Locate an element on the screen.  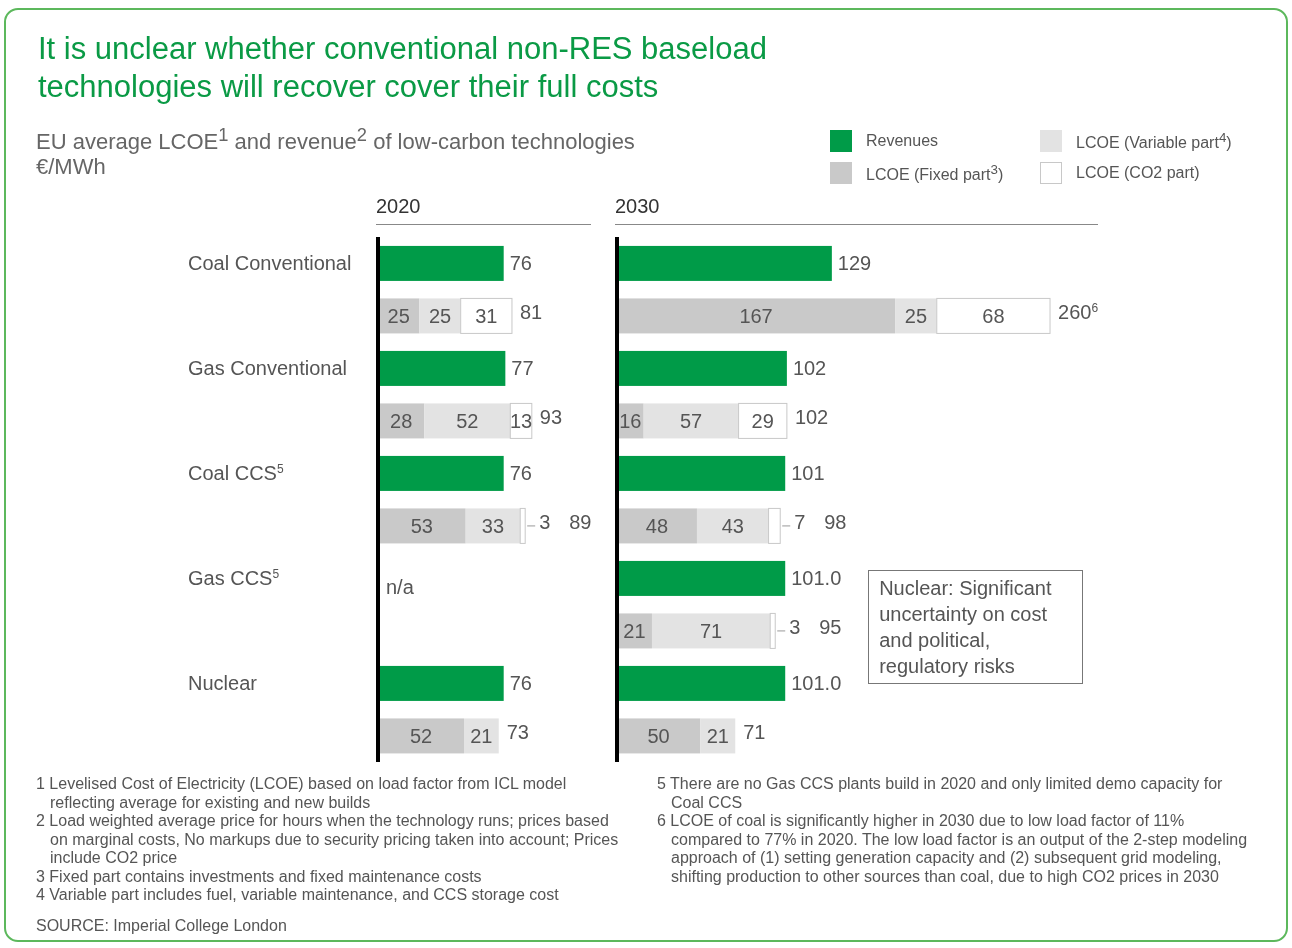
total-label: 73 is located at coordinates (517, 731).